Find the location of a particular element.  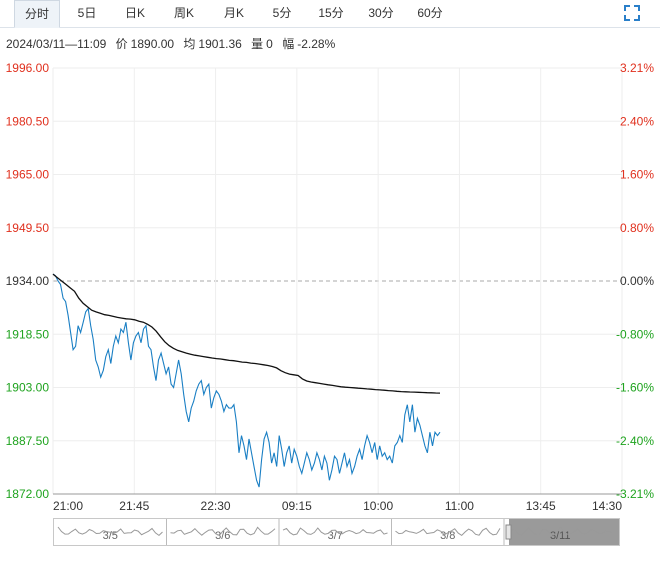

y-tick-label: 1887.50 is located at coordinates (28, 441).